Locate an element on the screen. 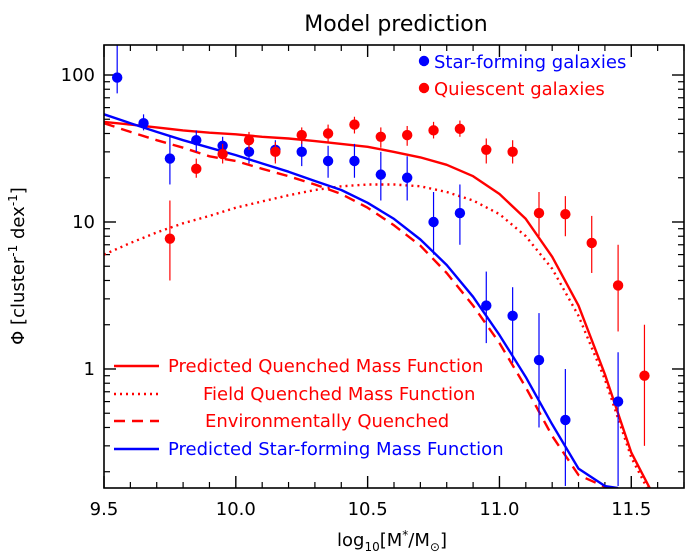  legend-label: Quiescent galaxies is located at coordinates (519, 89).